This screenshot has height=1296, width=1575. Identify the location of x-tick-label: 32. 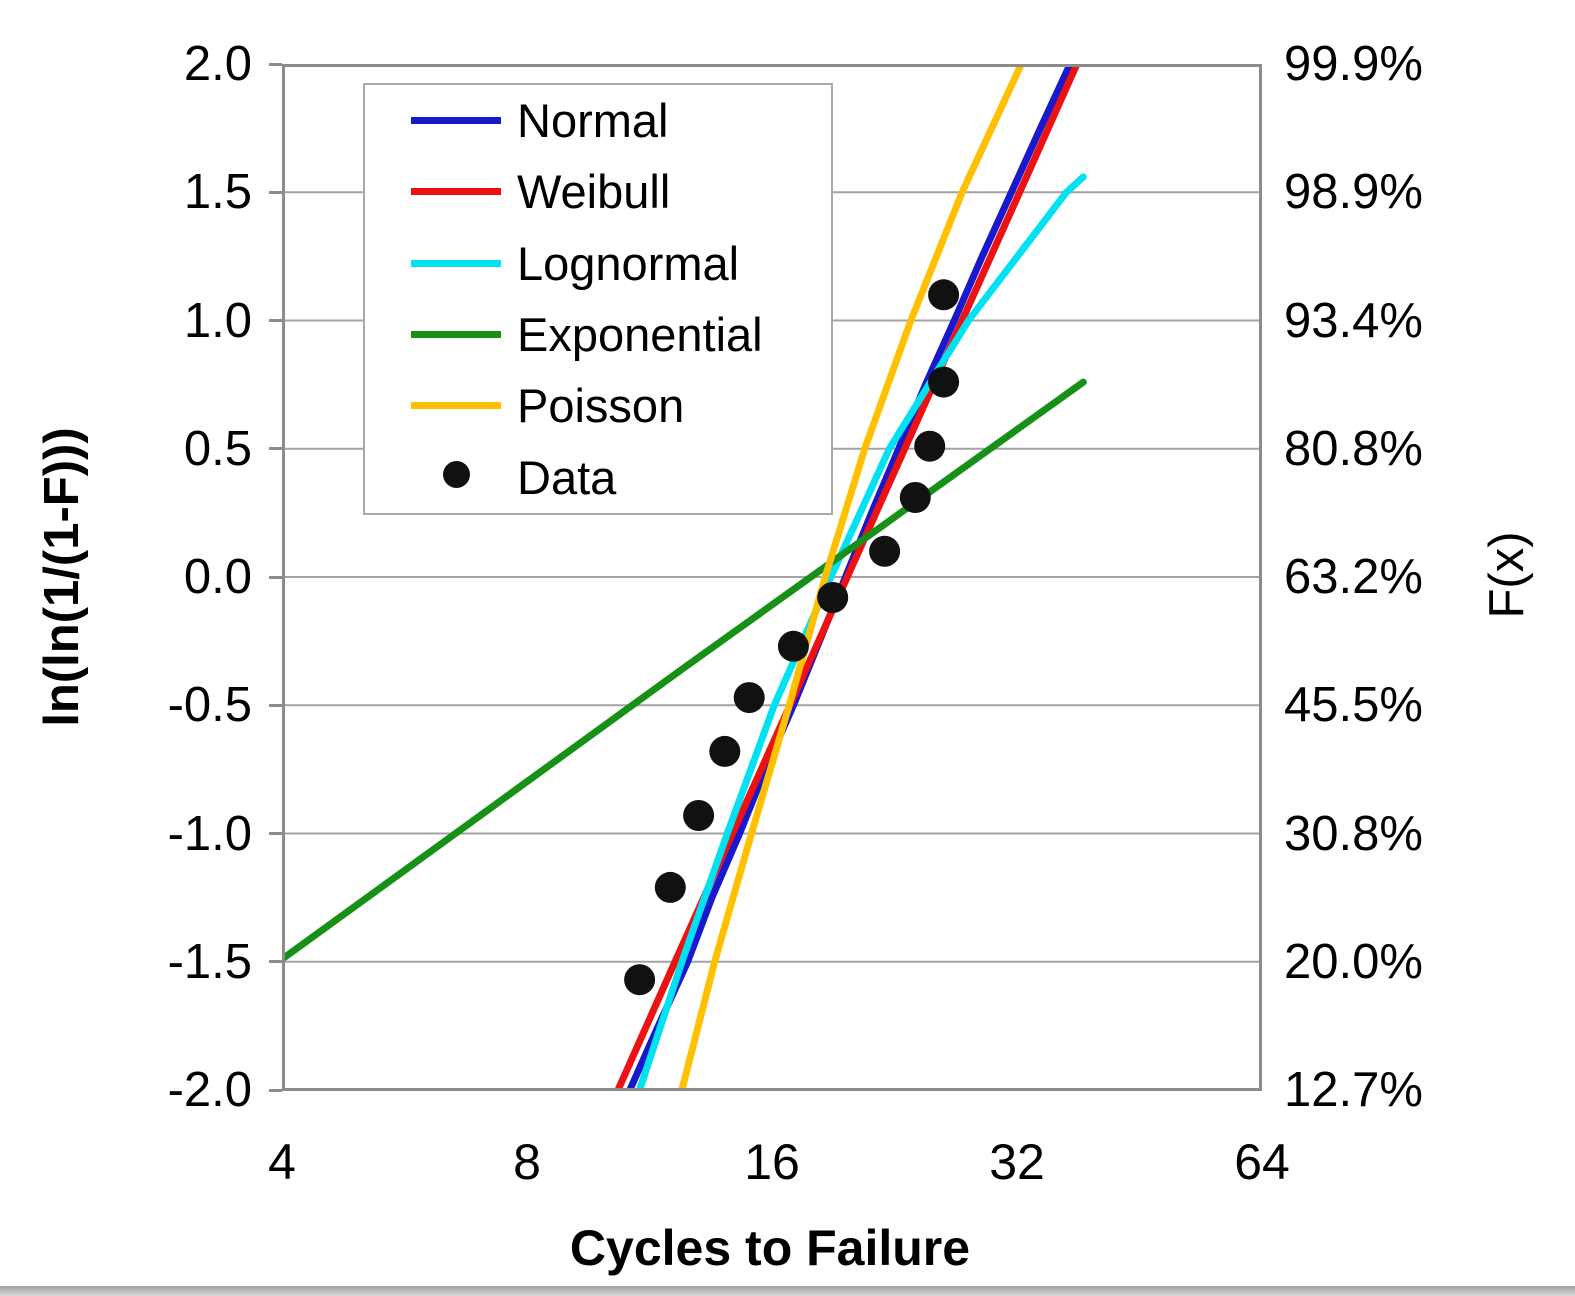
(1017, 1162).